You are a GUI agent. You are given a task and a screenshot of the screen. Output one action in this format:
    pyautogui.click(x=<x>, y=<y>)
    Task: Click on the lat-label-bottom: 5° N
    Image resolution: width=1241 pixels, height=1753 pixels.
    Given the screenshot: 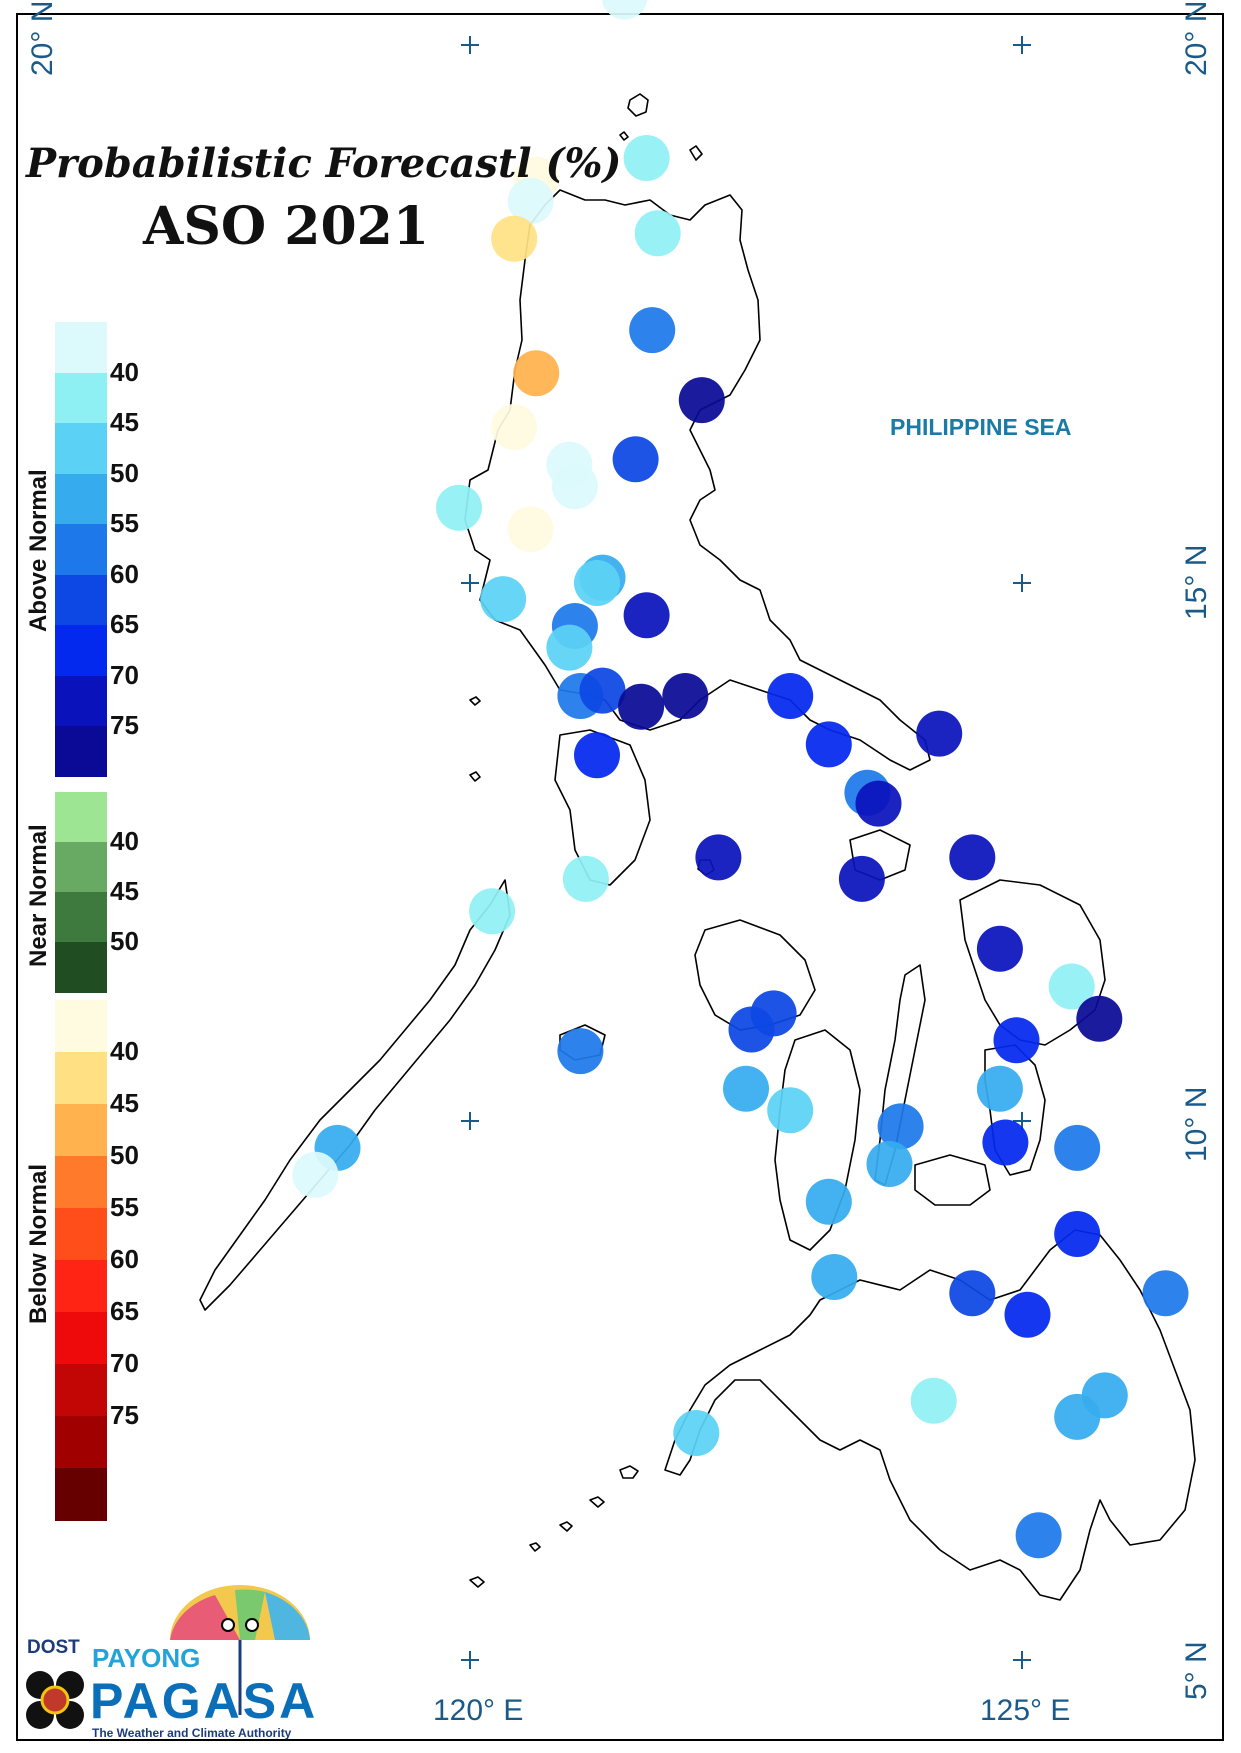 What is the action you would take?
    pyautogui.click(x=1196, y=1670)
    